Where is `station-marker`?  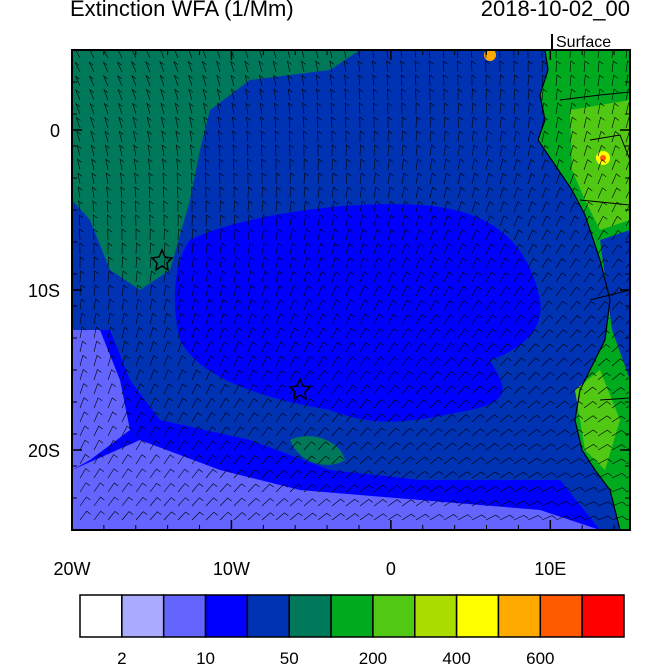 station-marker is located at coordinates (300, 389).